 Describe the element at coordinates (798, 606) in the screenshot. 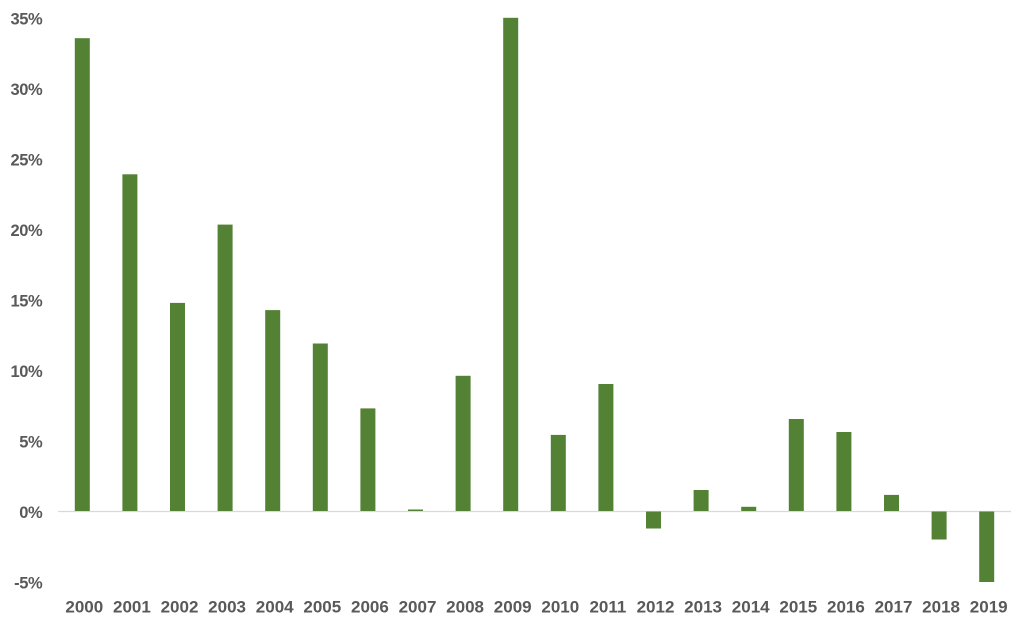

I see `svg-text: 2015` at that location.